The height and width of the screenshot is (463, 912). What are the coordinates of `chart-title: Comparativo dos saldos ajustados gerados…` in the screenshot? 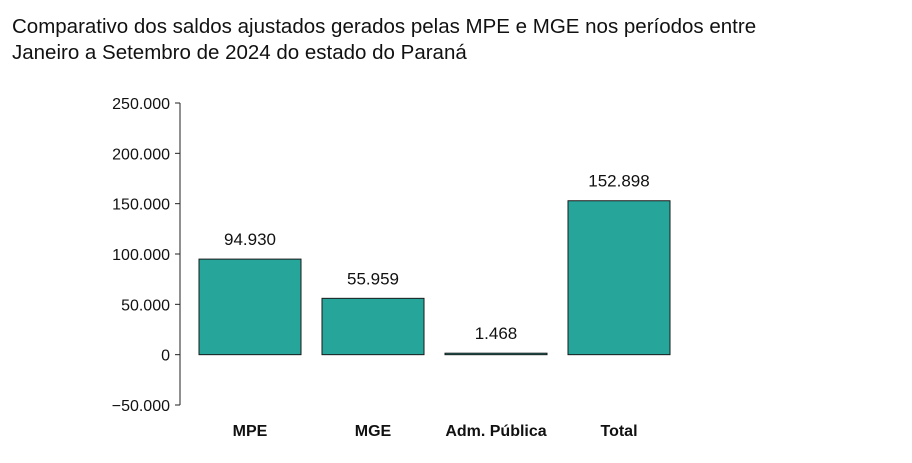 It's located at (452, 40).